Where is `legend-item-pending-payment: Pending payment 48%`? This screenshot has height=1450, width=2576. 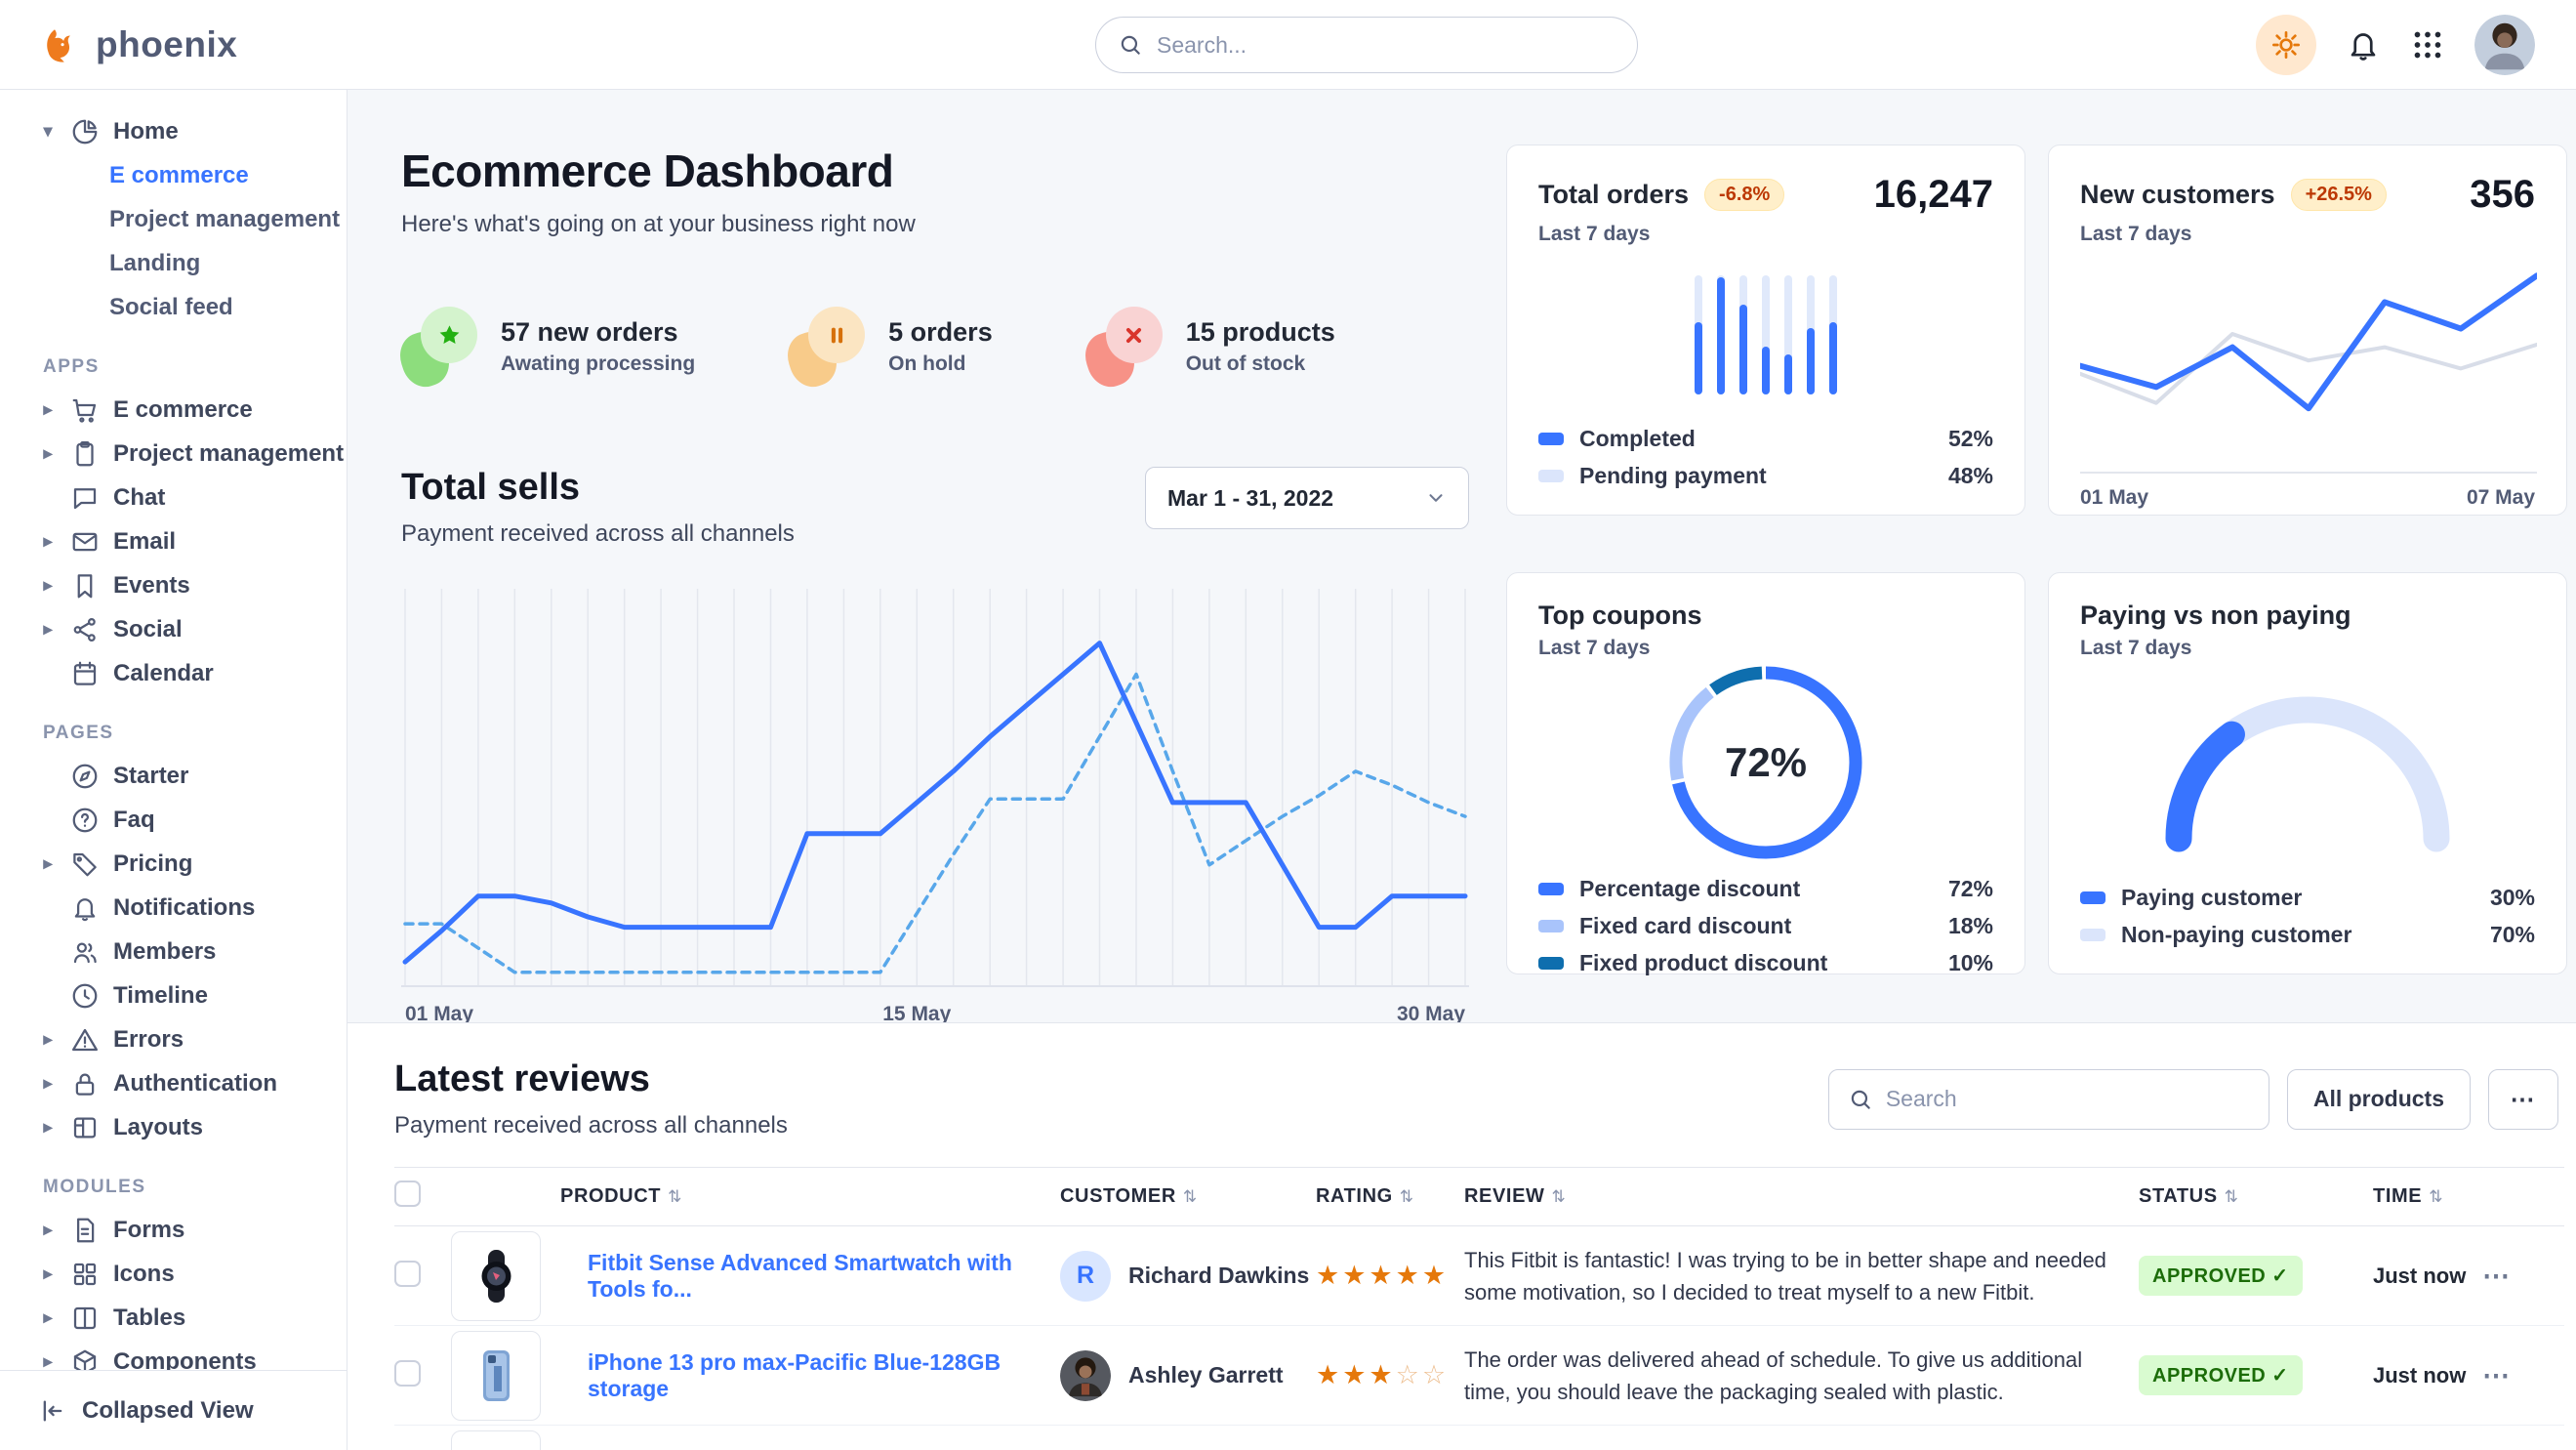
legend-item-pending-payment: Pending payment 48% is located at coordinates (1765, 476).